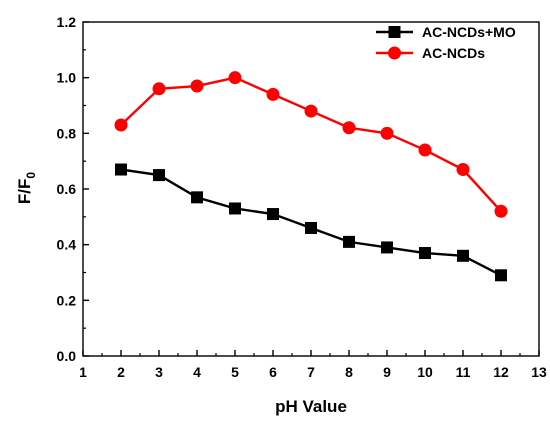 The height and width of the screenshot is (421, 550). I want to click on y-axis: 0.0 0.2 0.4 0.6 0.8 1.0 1.2, so click(73, 189).